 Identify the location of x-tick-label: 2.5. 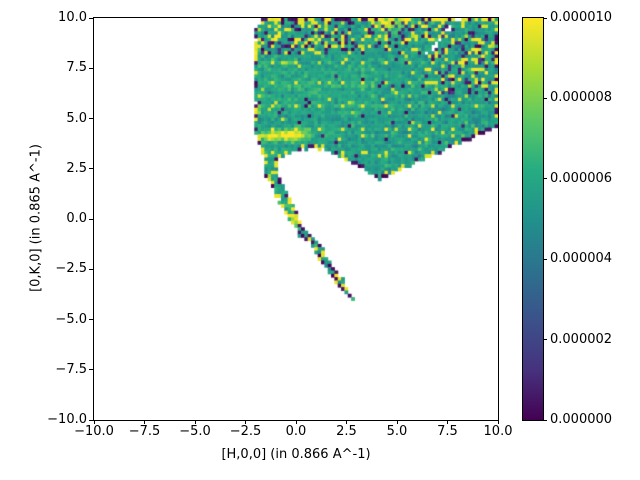
(346, 431).